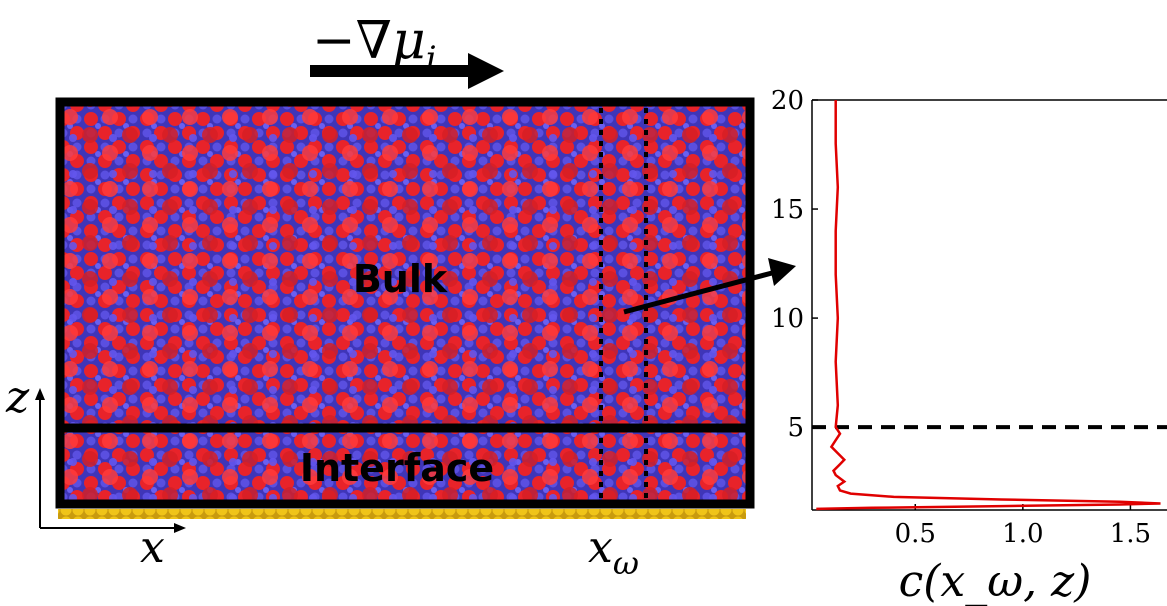  What do you see at coordinates (17, 397) in the screenshot?
I see `z-axis-label: z` at bounding box center [17, 397].